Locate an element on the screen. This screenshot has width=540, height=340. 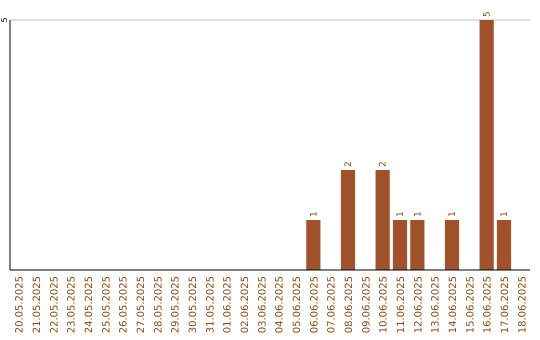
x-tick-label: 30.05.2025 is located at coordinates (193, 305).